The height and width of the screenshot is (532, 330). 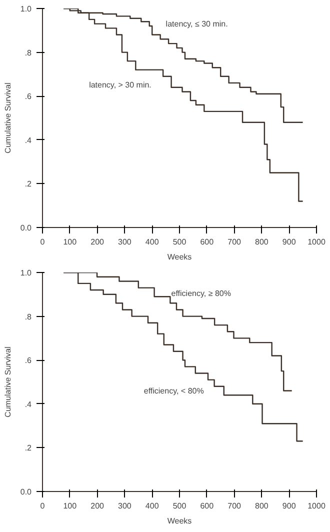 I want to click on annotation: latency, > 30 min., so click(x=120, y=85).